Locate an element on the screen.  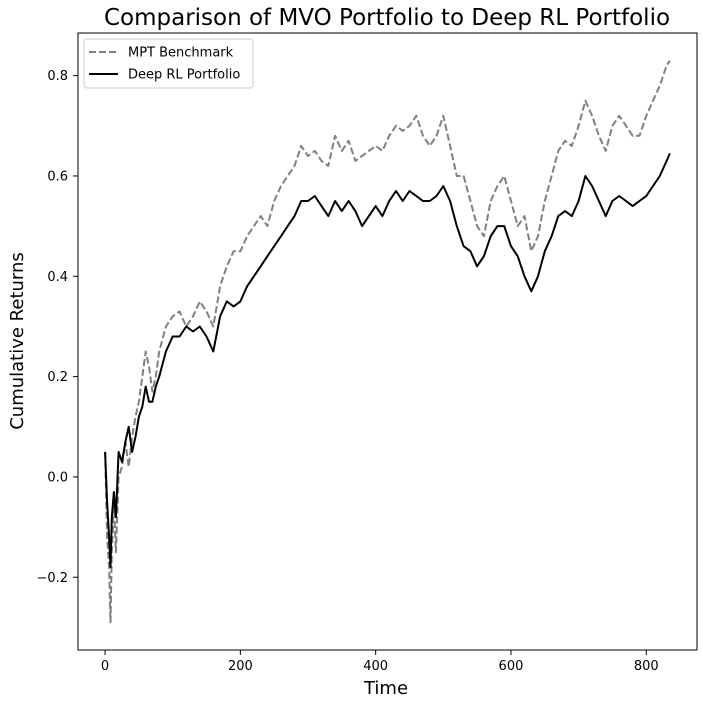
y-tick-label: 0.6 is located at coordinates (57, 176).